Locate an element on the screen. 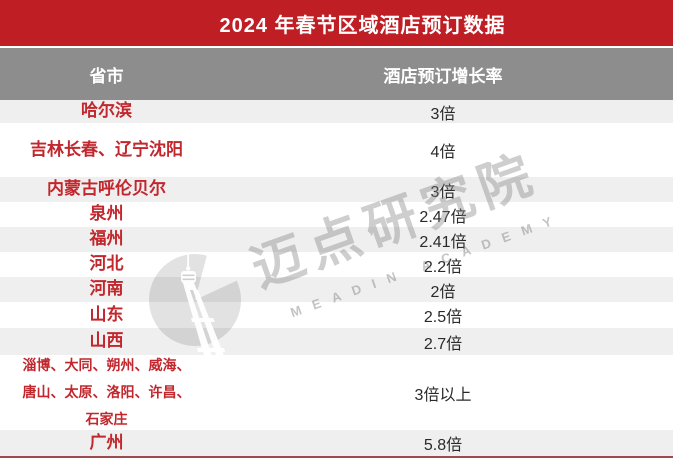 The width and height of the screenshot is (673, 461). province-cell: 山东 is located at coordinates (106, 314).